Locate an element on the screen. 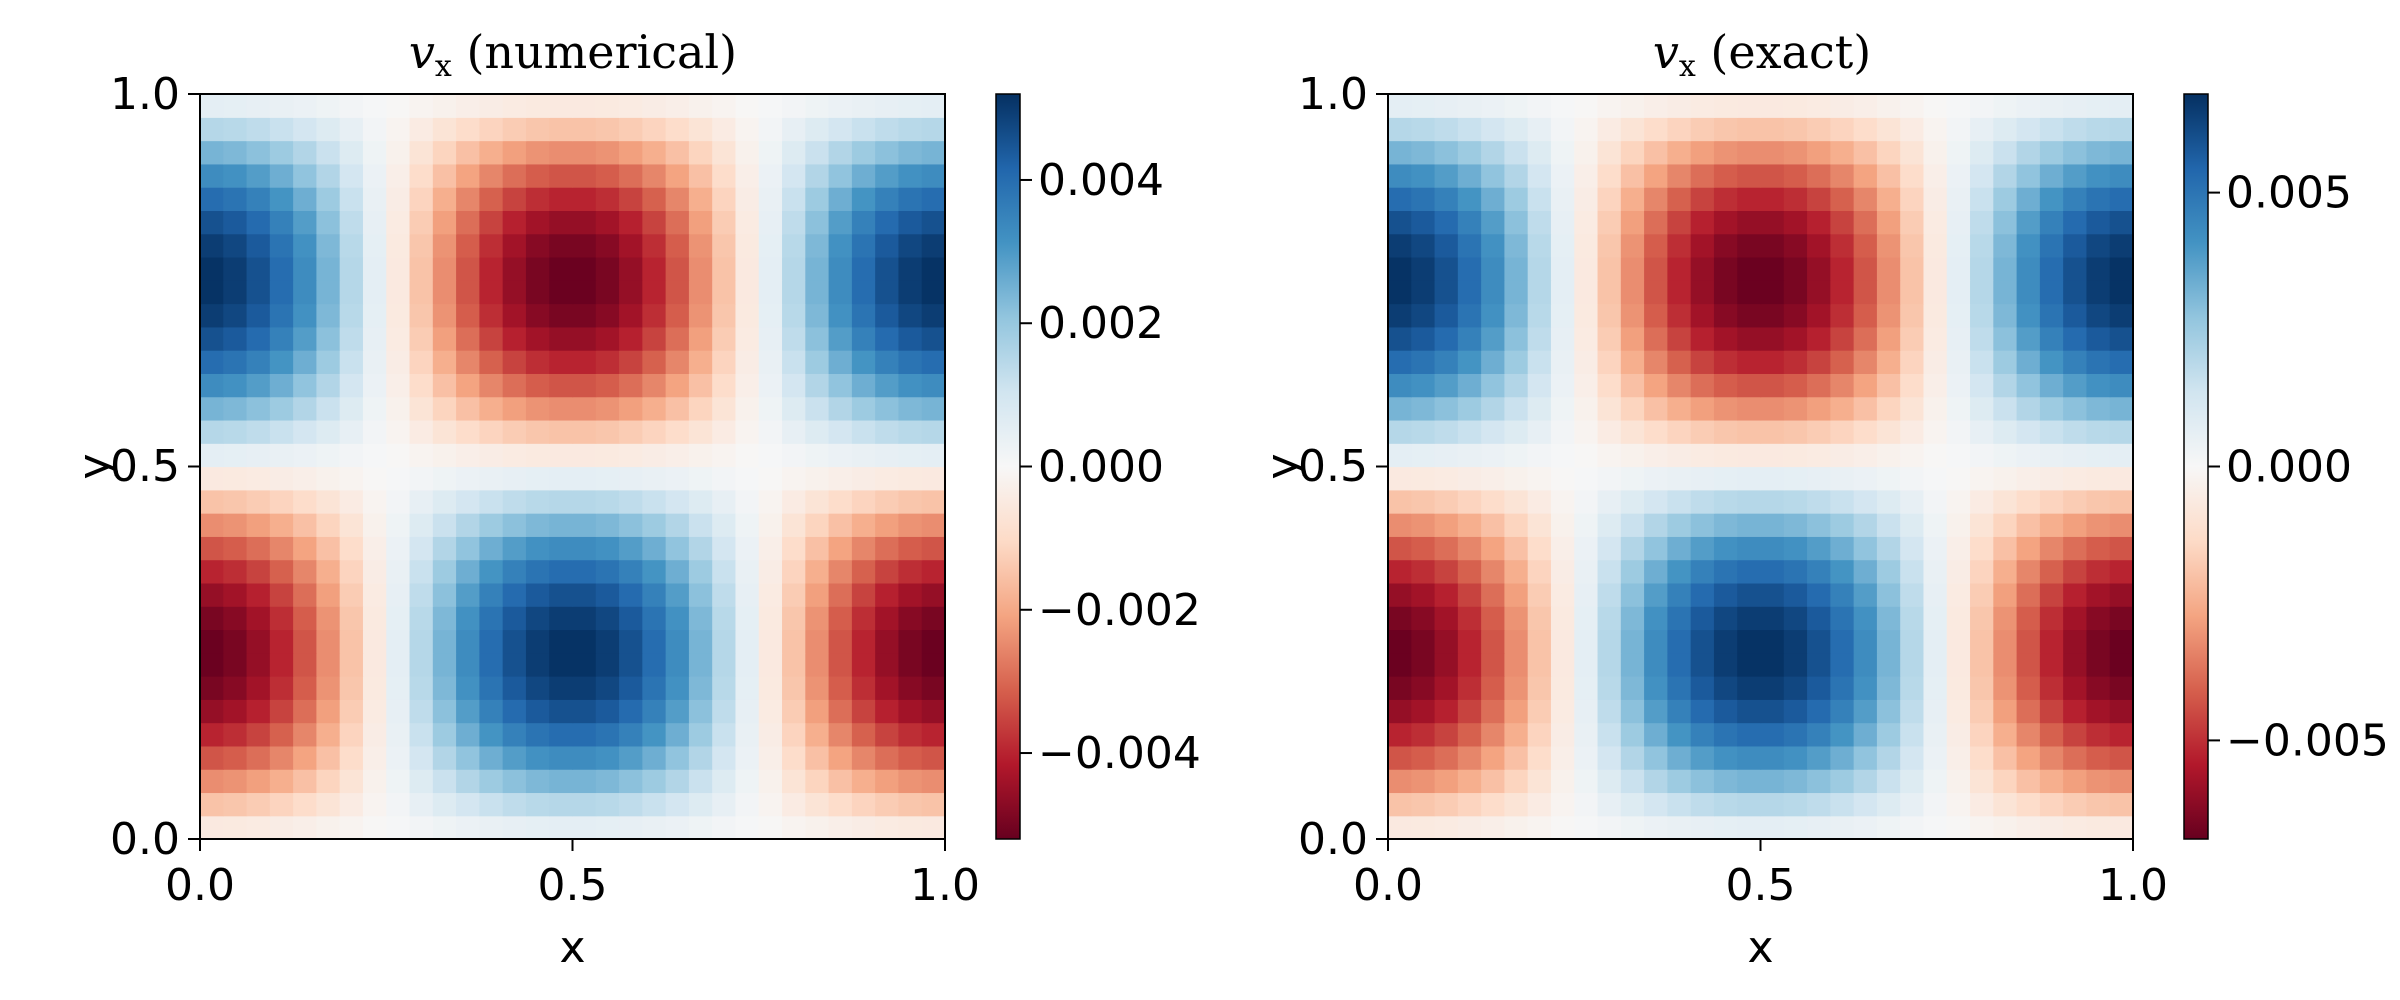 The image size is (2400, 1000). panel-title: vx (numerical) is located at coordinates (573, 54).